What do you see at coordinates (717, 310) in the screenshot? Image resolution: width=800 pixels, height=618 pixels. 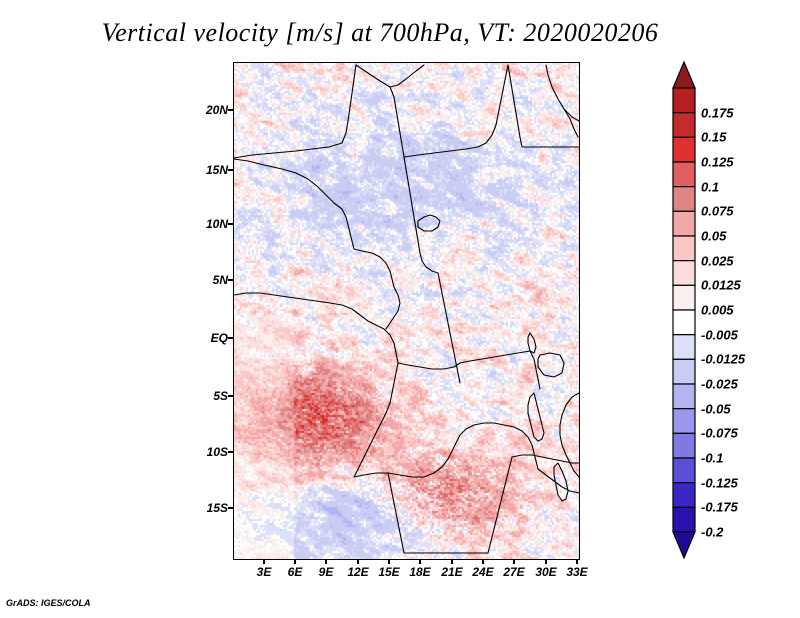 I see `colorbar-tick-label: 0.005` at bounding box center [717, 310].